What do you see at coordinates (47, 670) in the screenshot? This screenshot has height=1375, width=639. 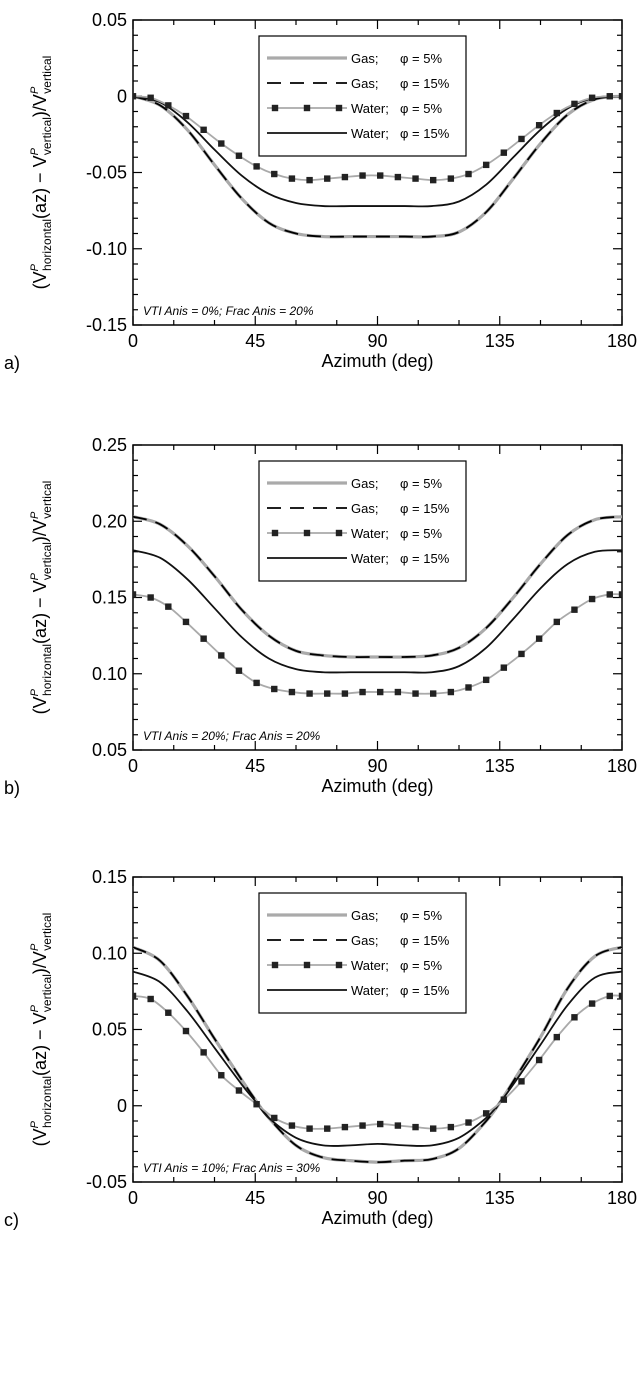 I see `y-title-sub_h: horizontal` at bounding box center [47, 670].